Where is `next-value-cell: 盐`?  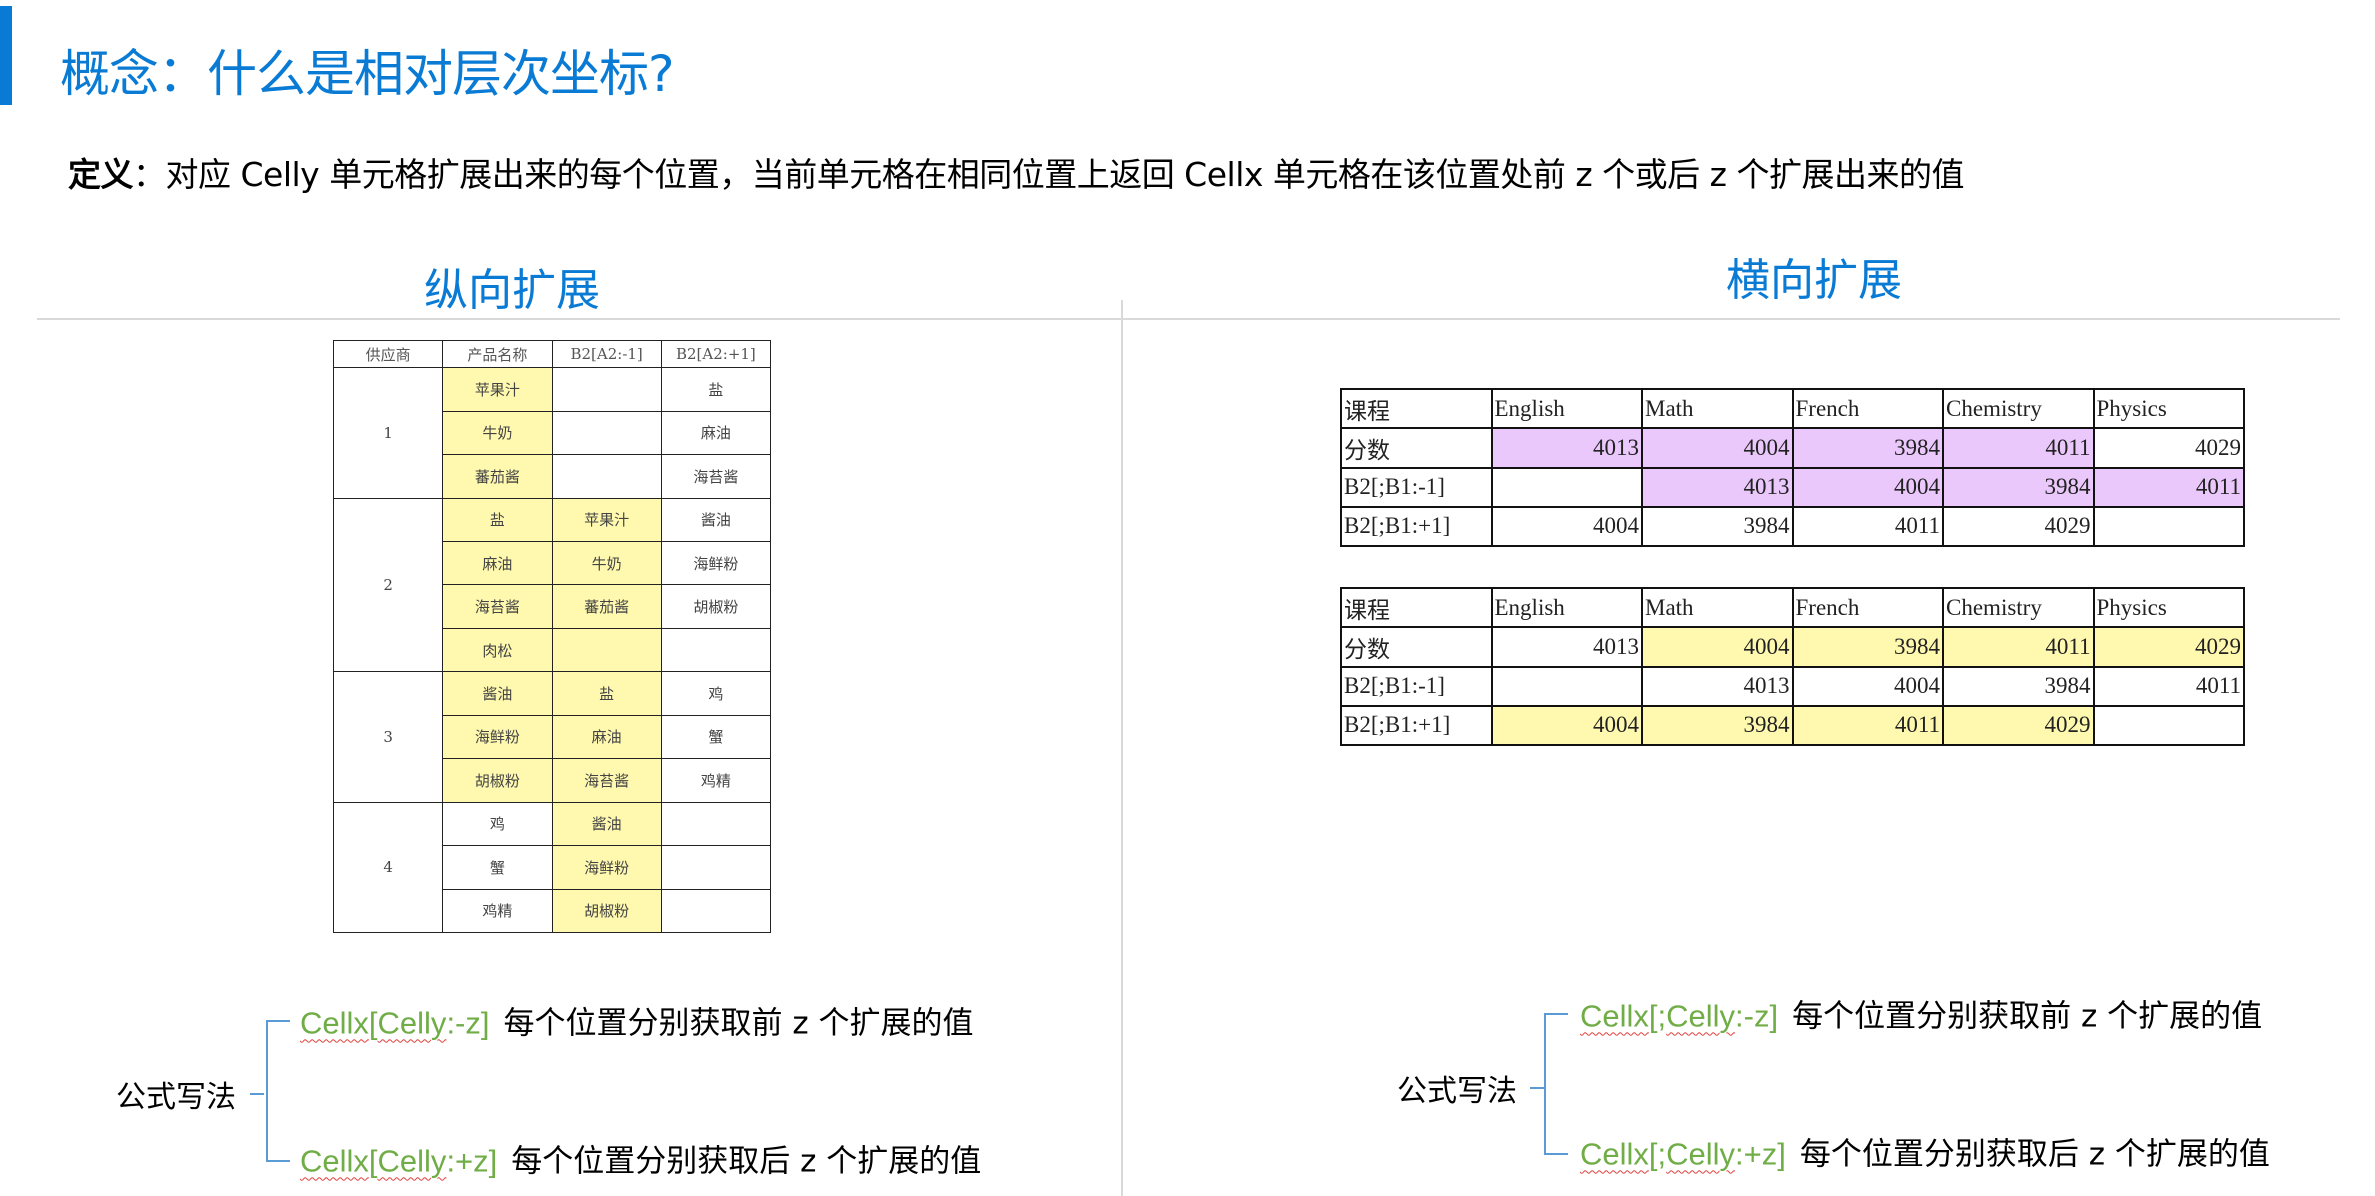 next-value-cell: 盐 is located at coordinates (716, 389).